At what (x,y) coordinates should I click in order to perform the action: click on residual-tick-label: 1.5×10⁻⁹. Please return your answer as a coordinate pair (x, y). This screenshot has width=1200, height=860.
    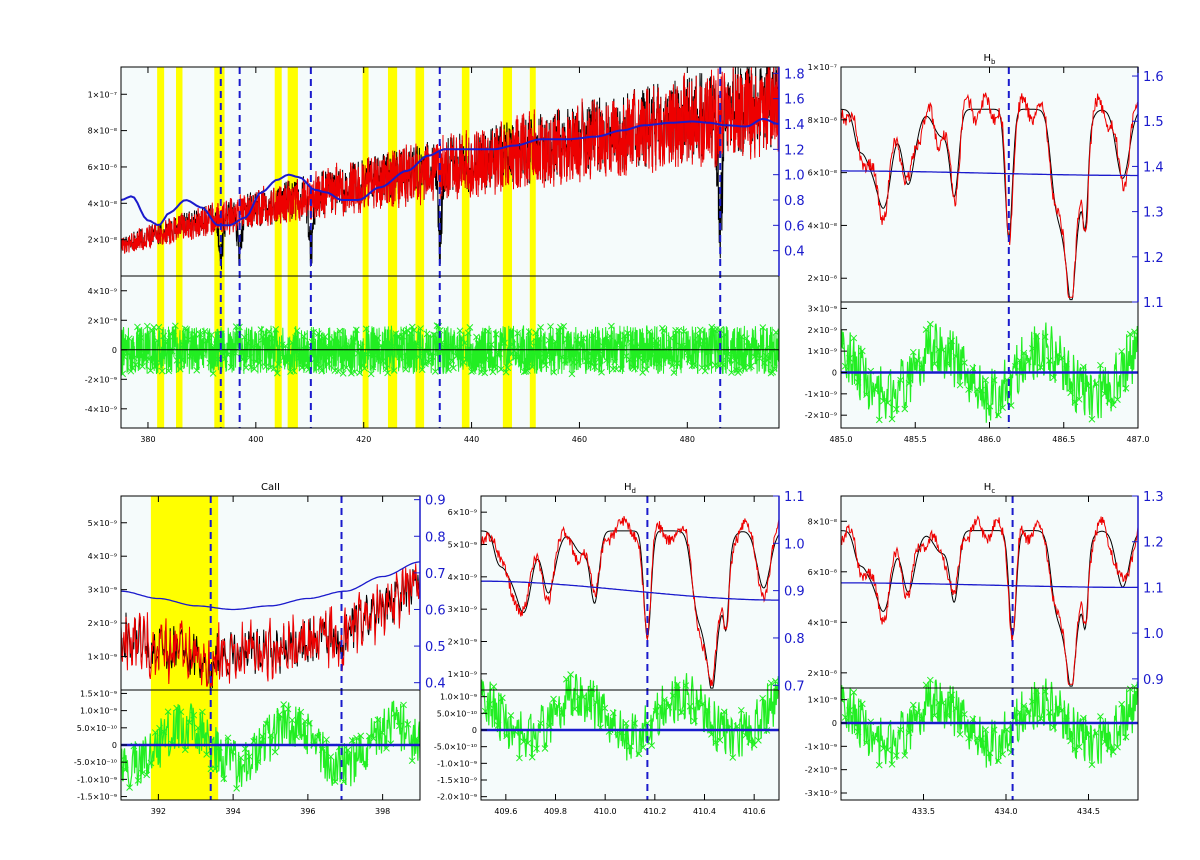
    Looking at the image, I should click on (98, 693).